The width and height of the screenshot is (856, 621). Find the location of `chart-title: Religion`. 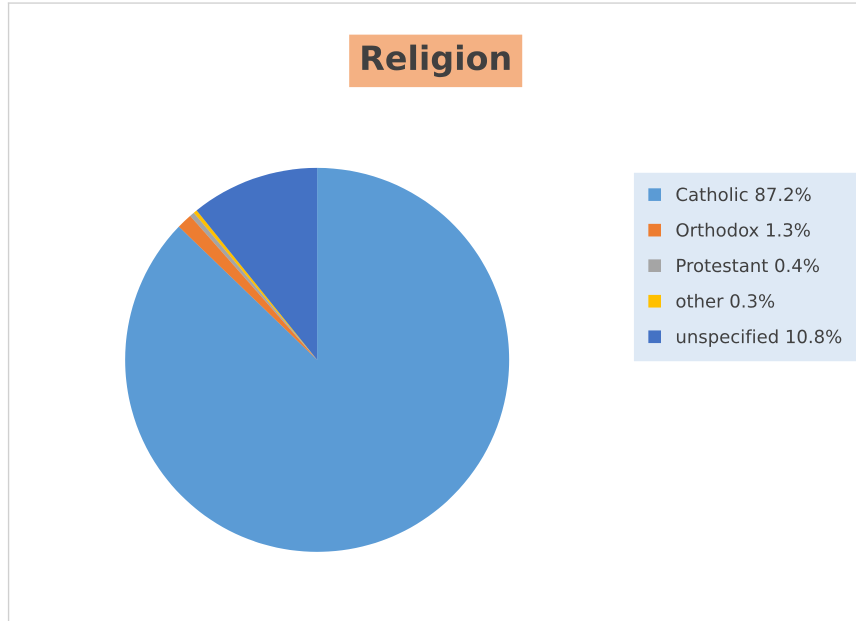

chart-title: Religion is located at coordinates (436, 61).